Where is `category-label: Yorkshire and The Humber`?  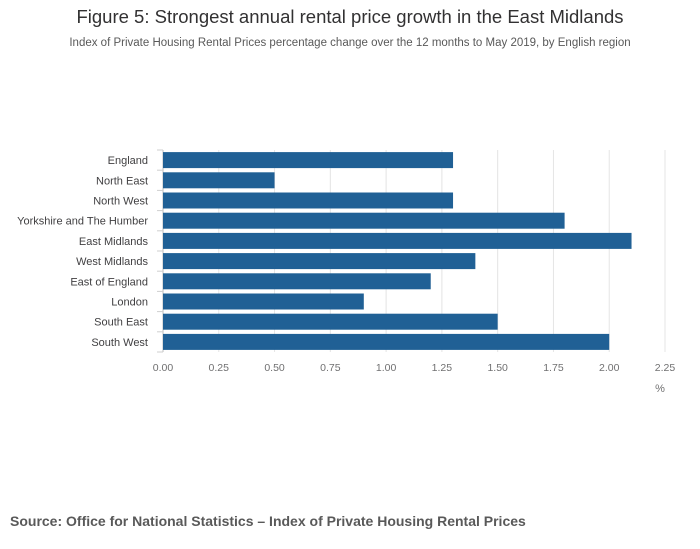 category-label: Yorkshire and The Humber is located at coordinates (82, 222).